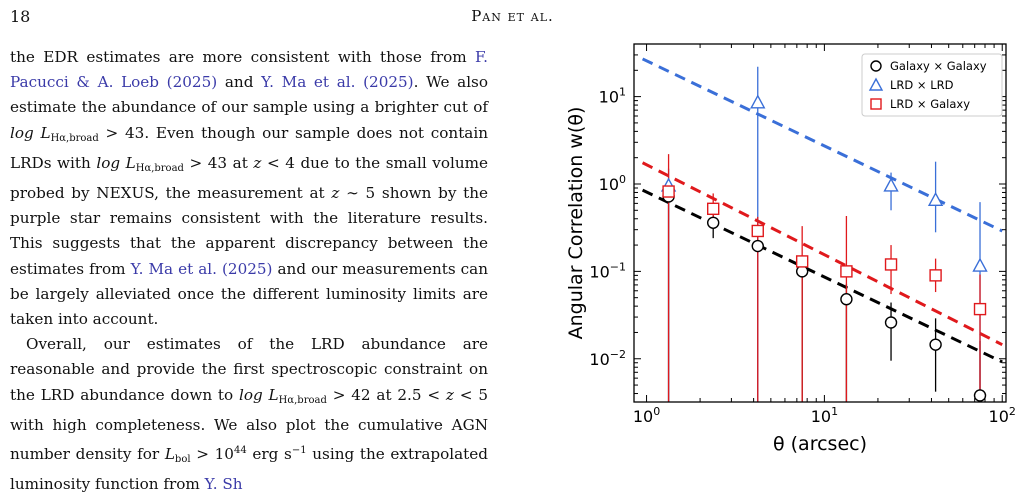 The width and height of the screenshot is (1025, 497). I want to click on y-tick-exponent: 1, so click(622, 92).